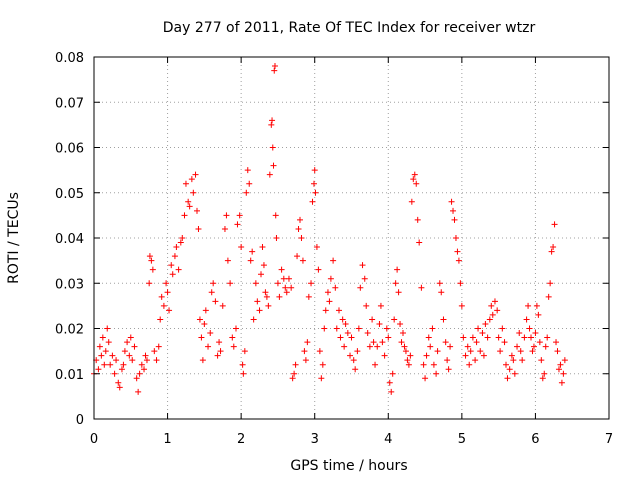 The height and width of the screenshot is (480, 640). What do you see at coordinates (69, 284) in the screenshot?
I see `y-tick-label: 0.03` at bounding box center [69, 284].